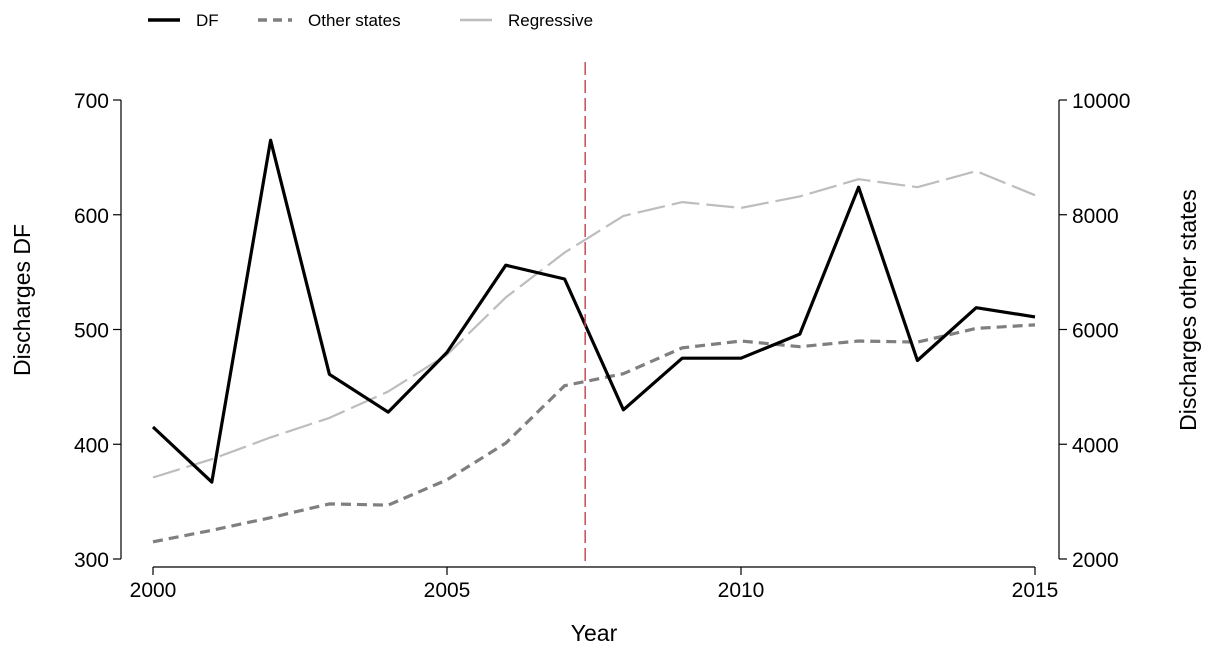 The width and height of the screenshot is (1211, 648). Describe the element at coordinates (741, 590) in the screenshot. I see `x-tick-label: 2010` at that location.